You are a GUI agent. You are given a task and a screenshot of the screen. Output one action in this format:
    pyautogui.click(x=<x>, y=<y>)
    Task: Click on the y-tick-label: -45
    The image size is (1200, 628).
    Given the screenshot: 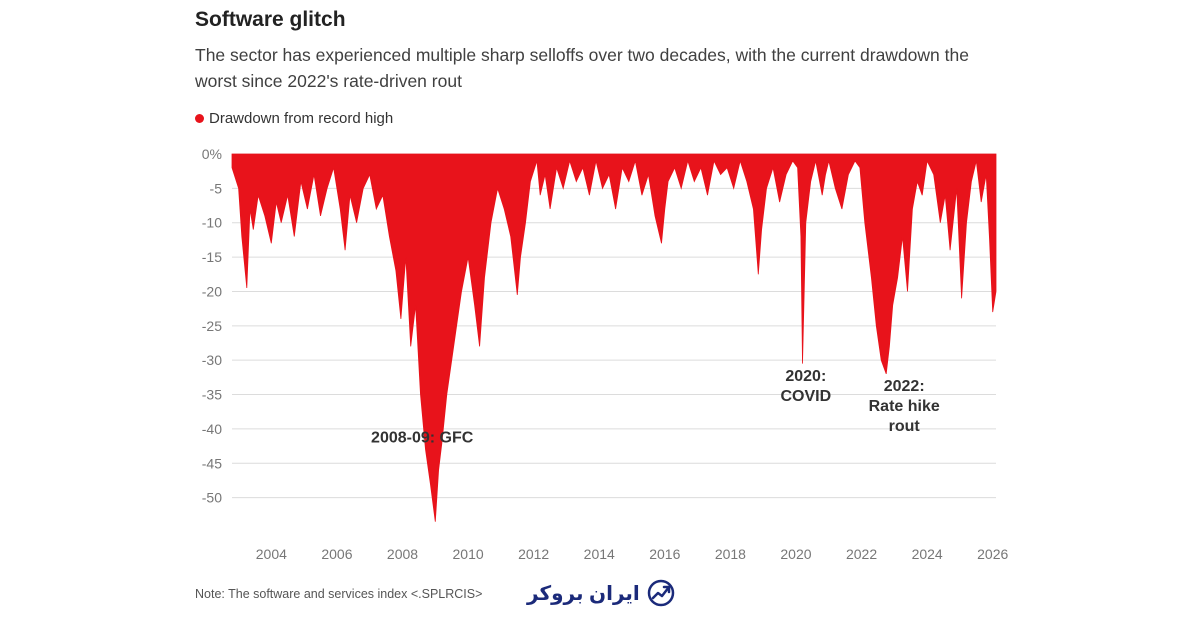 What is the action you would take?
    pyautogui.click(x=212, y=463)
    